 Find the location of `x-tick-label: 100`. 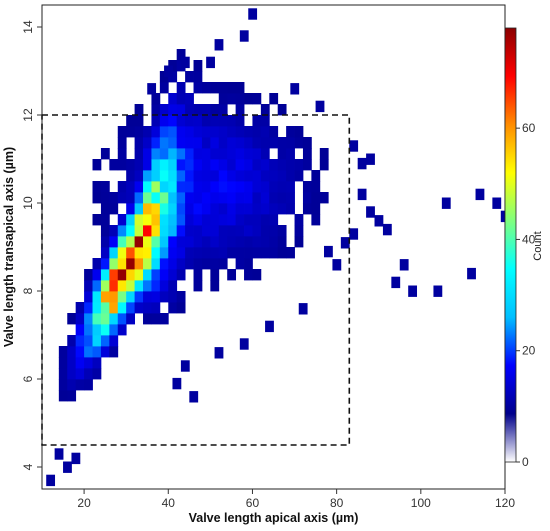

x-tick-label: 100 is located at coordinates (421, 503).